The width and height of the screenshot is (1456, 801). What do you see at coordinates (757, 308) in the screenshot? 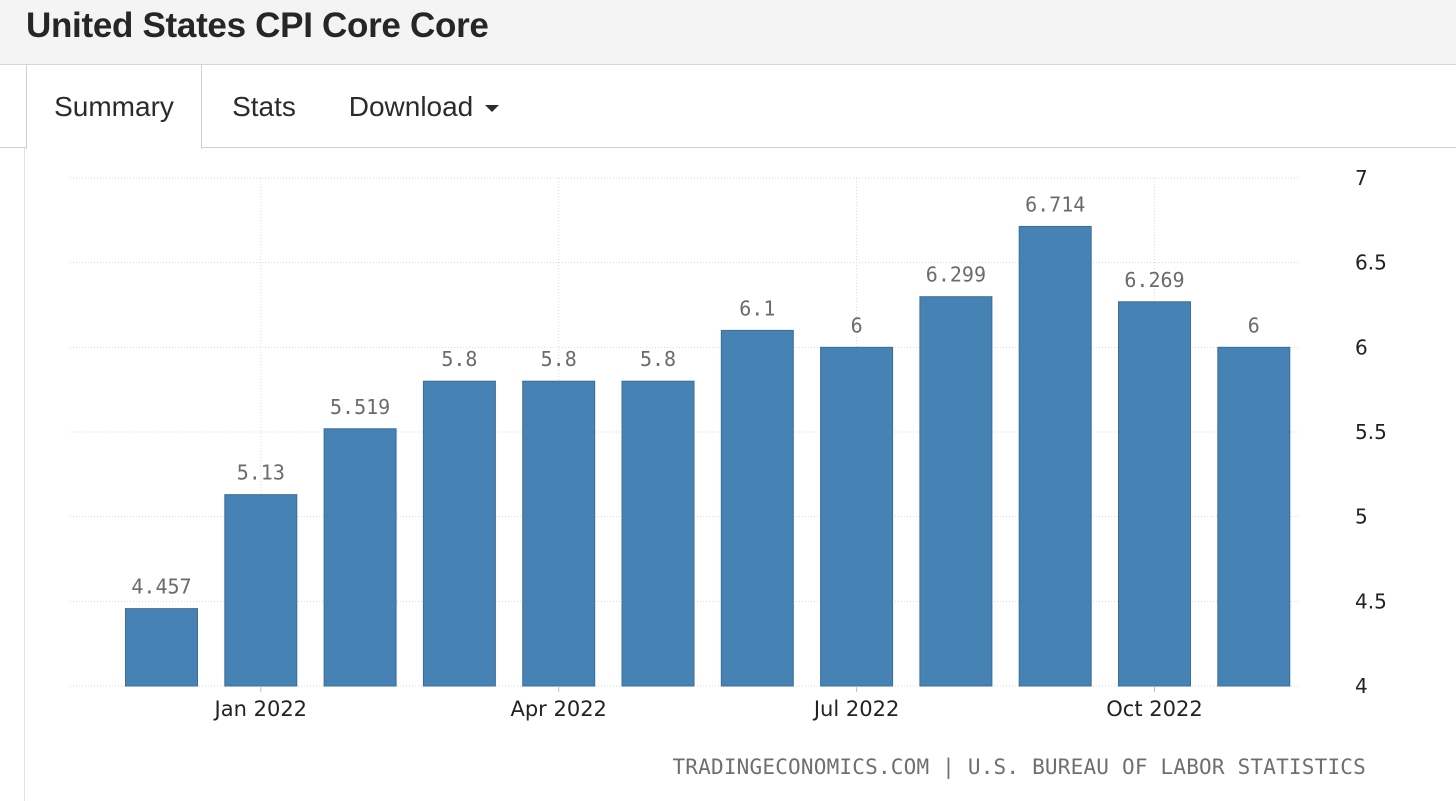
I see `bar-value-label: 6.1` at bounding box center [757, 308].